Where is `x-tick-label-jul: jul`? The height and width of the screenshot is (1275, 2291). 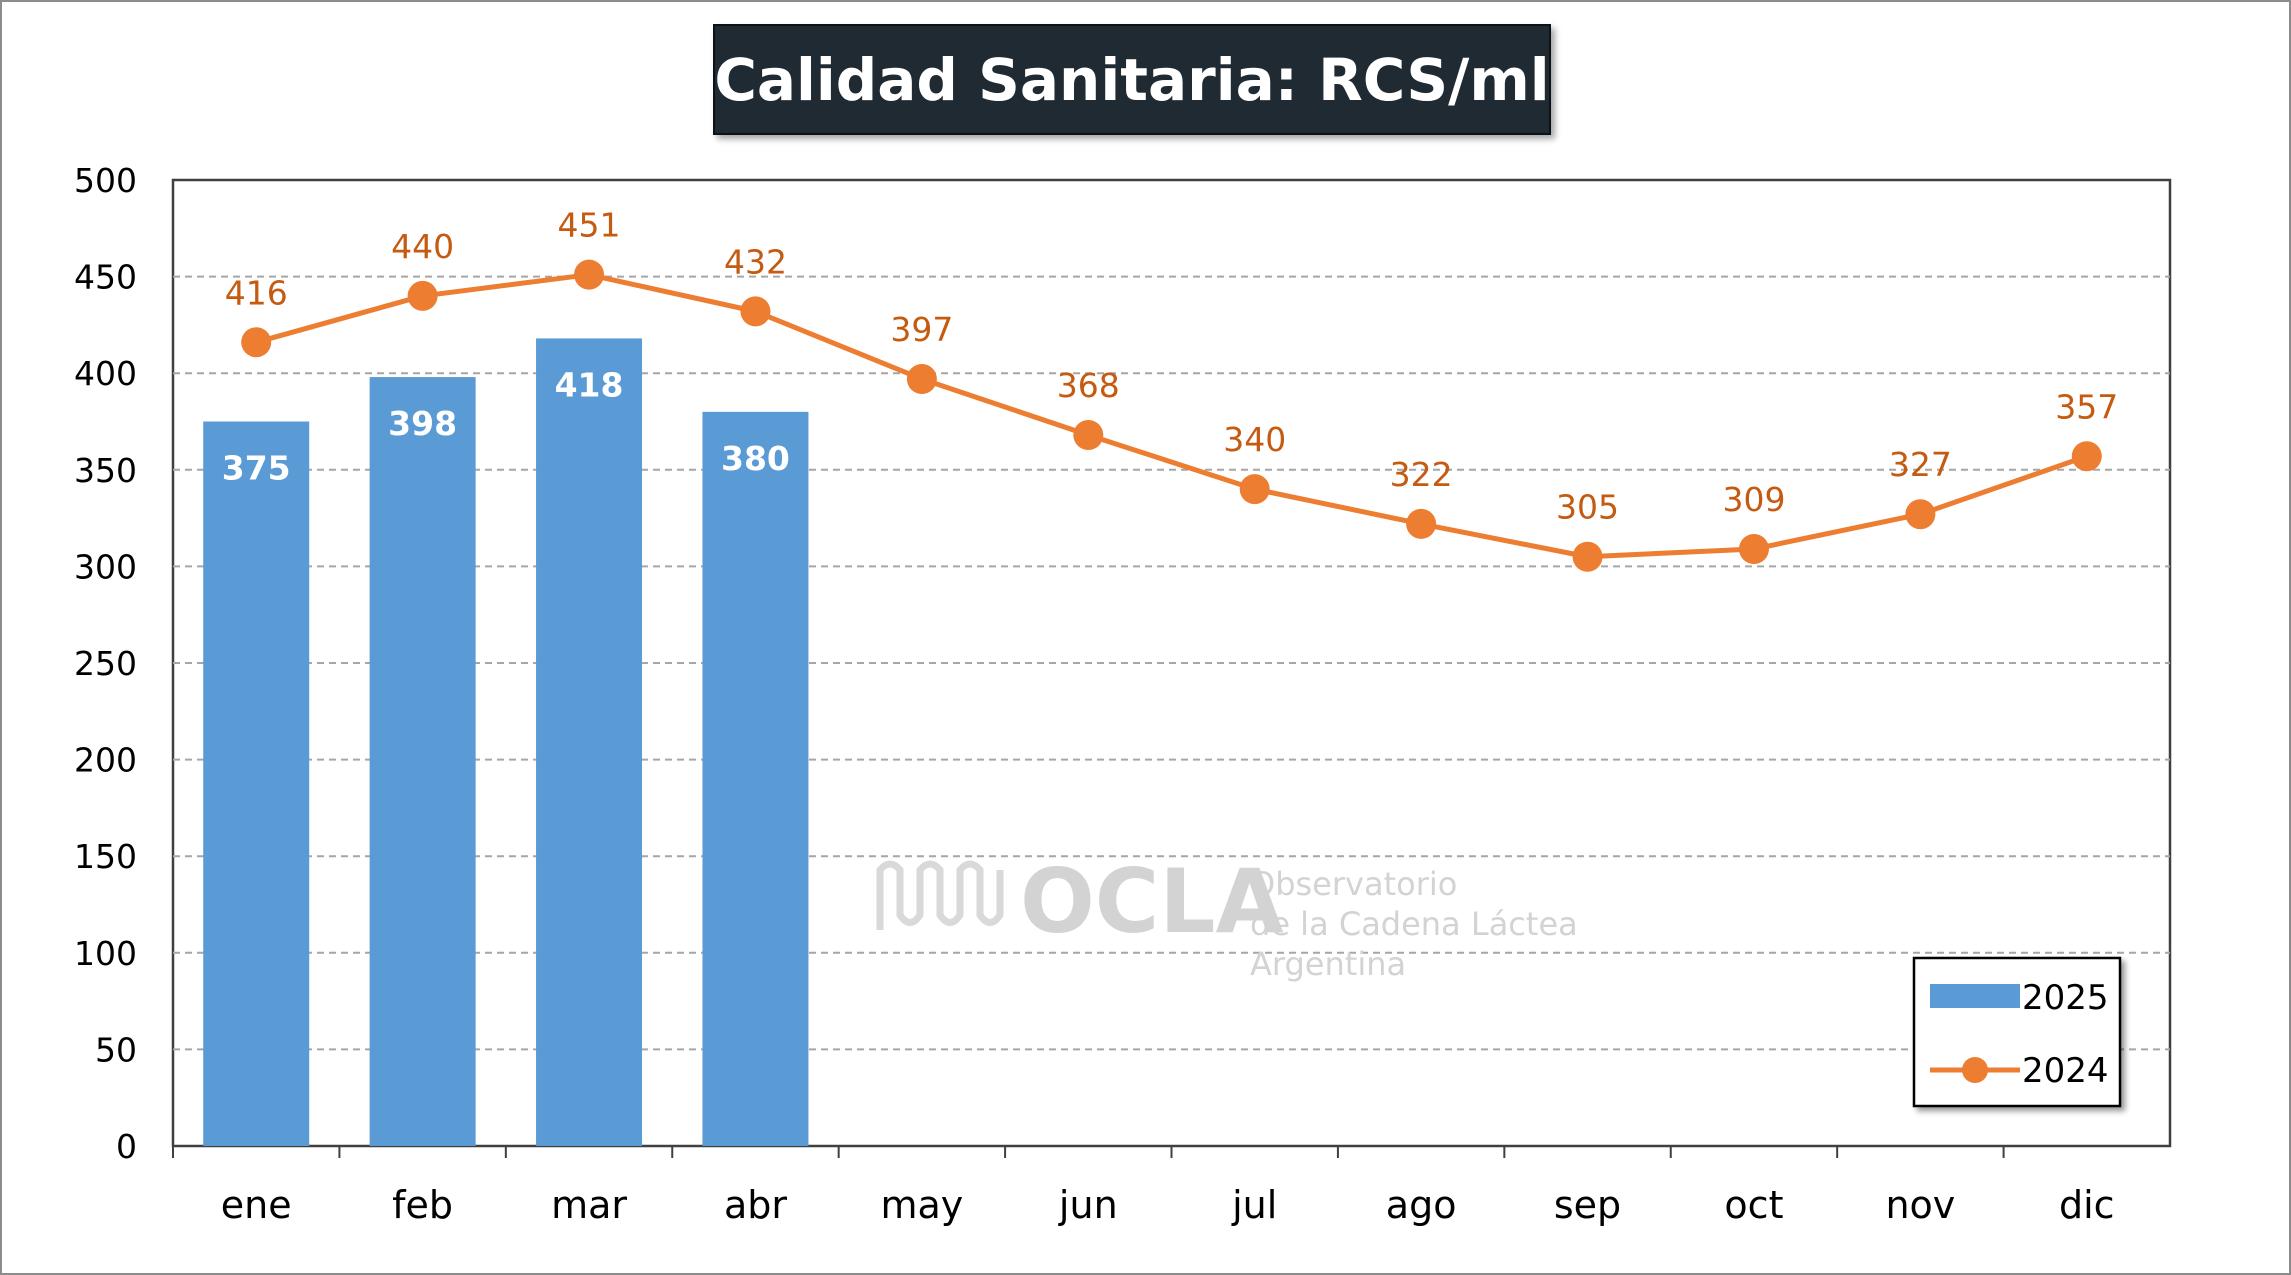
x-tick-label-jul: jul is located at coordinates (1254, 1205).